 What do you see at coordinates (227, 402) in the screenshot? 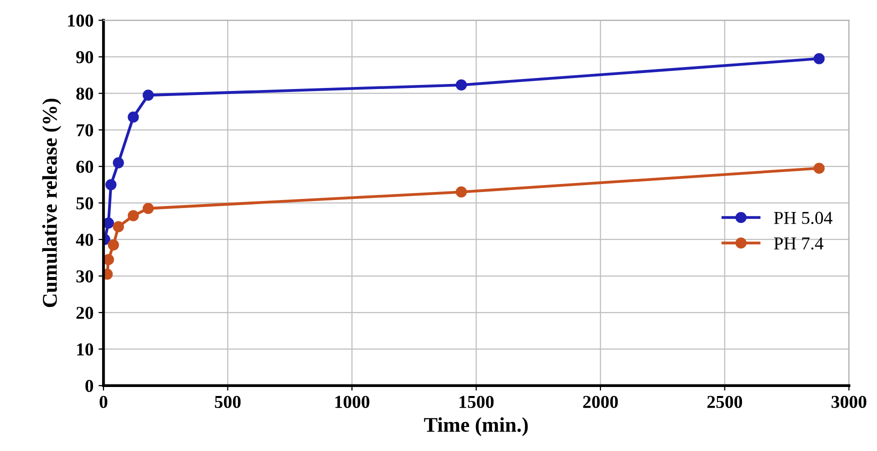
I see `x-tick-label: 500` at bounding box center [227, 402].